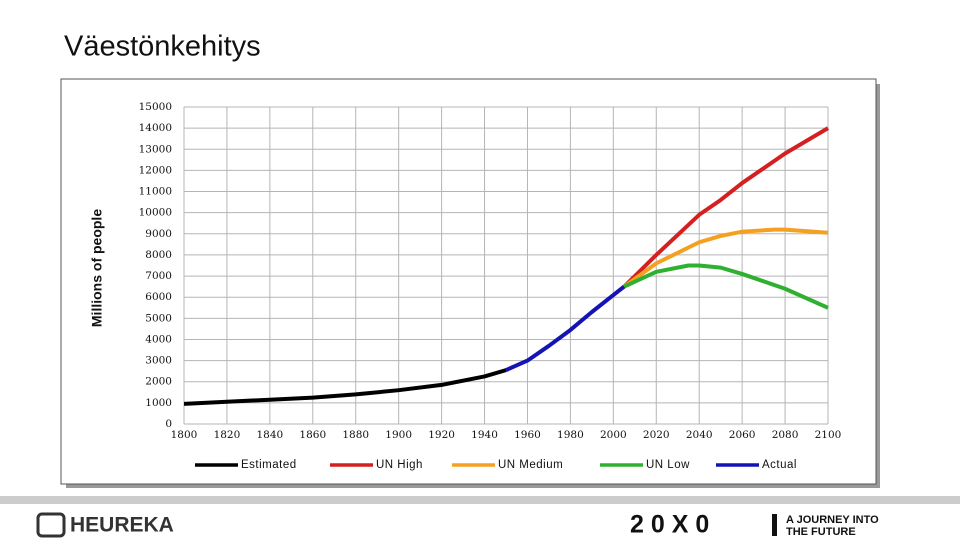 The height and width of the screenshot is (545, 960). I want to click on y-tick-label: 5000, so click(158, 318).